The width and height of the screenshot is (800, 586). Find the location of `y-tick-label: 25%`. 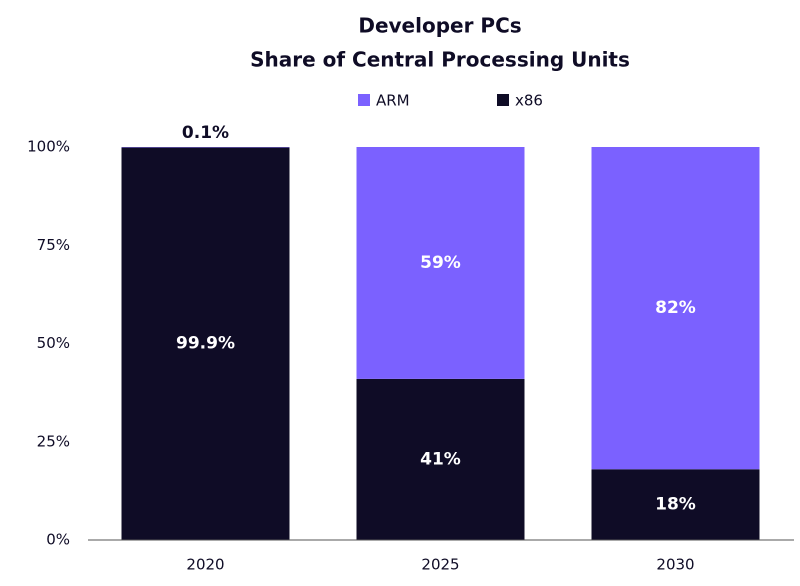

y-tick-label: 25% is located at coordinates (53, 441).